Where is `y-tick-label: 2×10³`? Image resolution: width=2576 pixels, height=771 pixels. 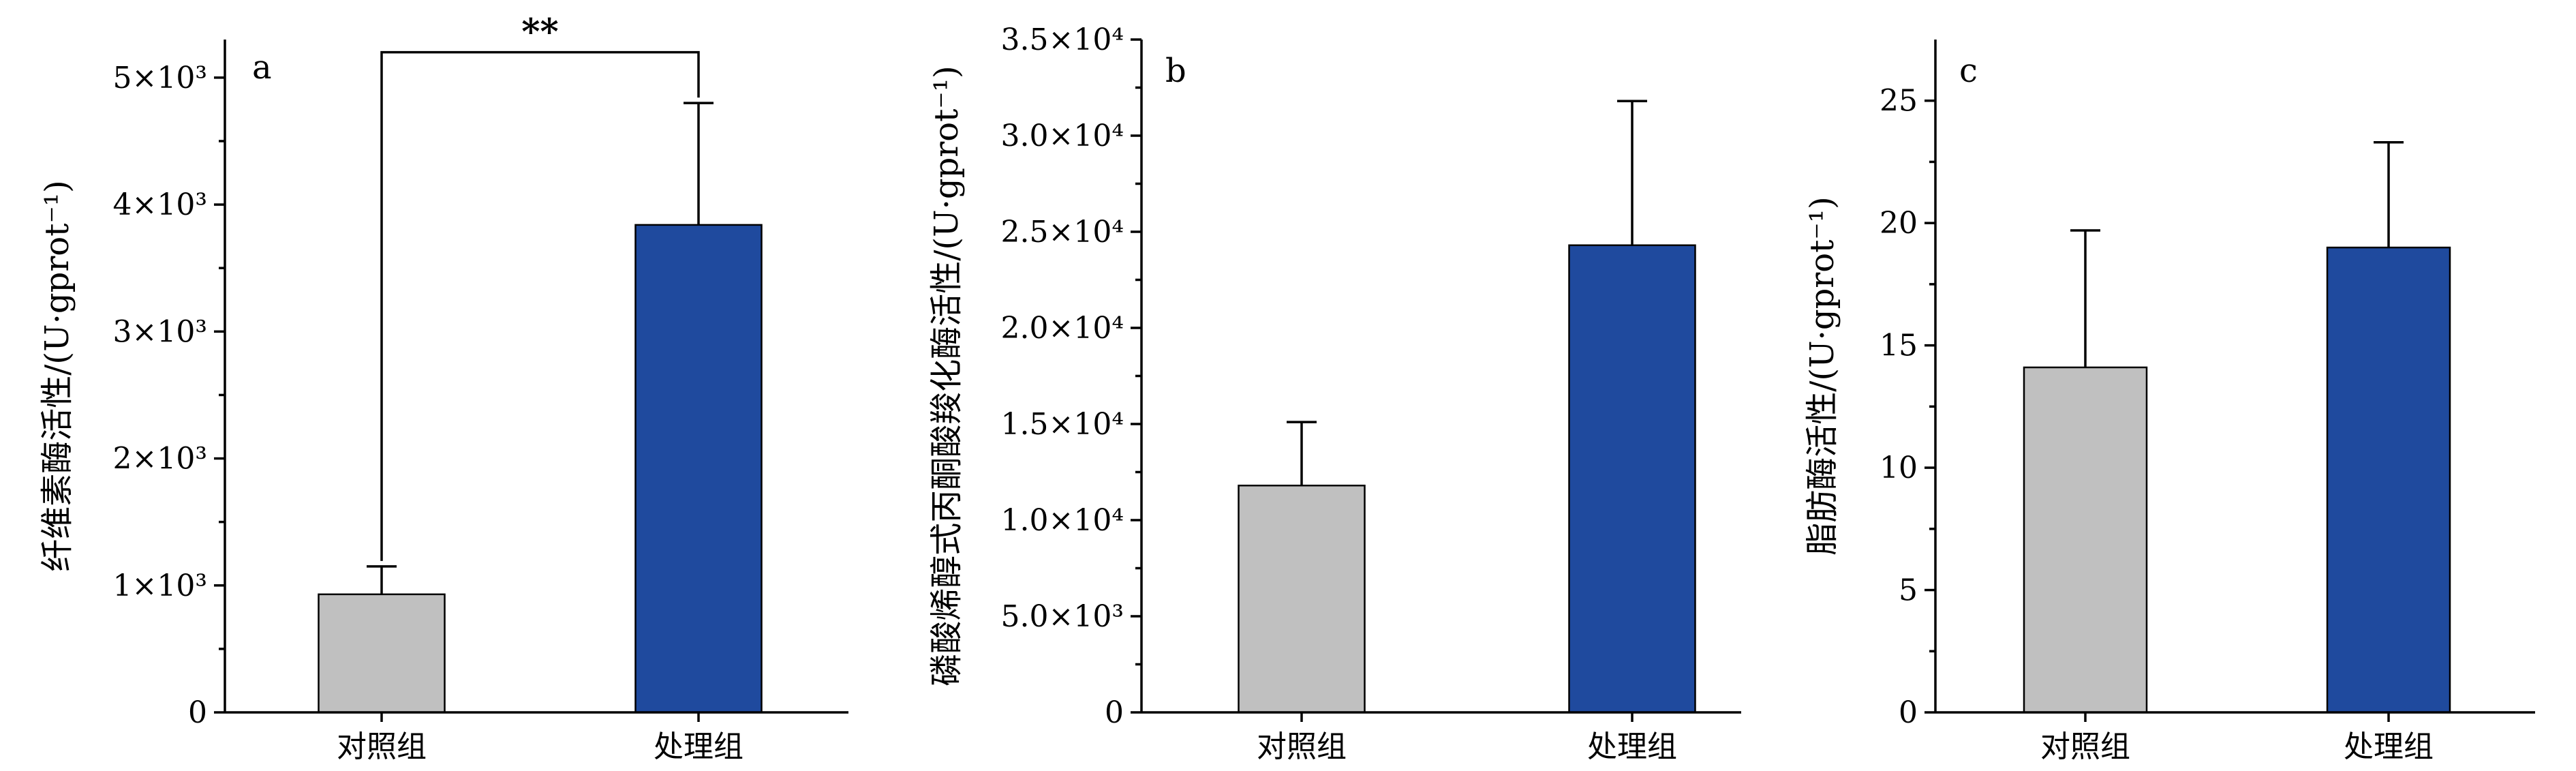
y-tick-label: 2×10³ is located at coordinates (160, 459).